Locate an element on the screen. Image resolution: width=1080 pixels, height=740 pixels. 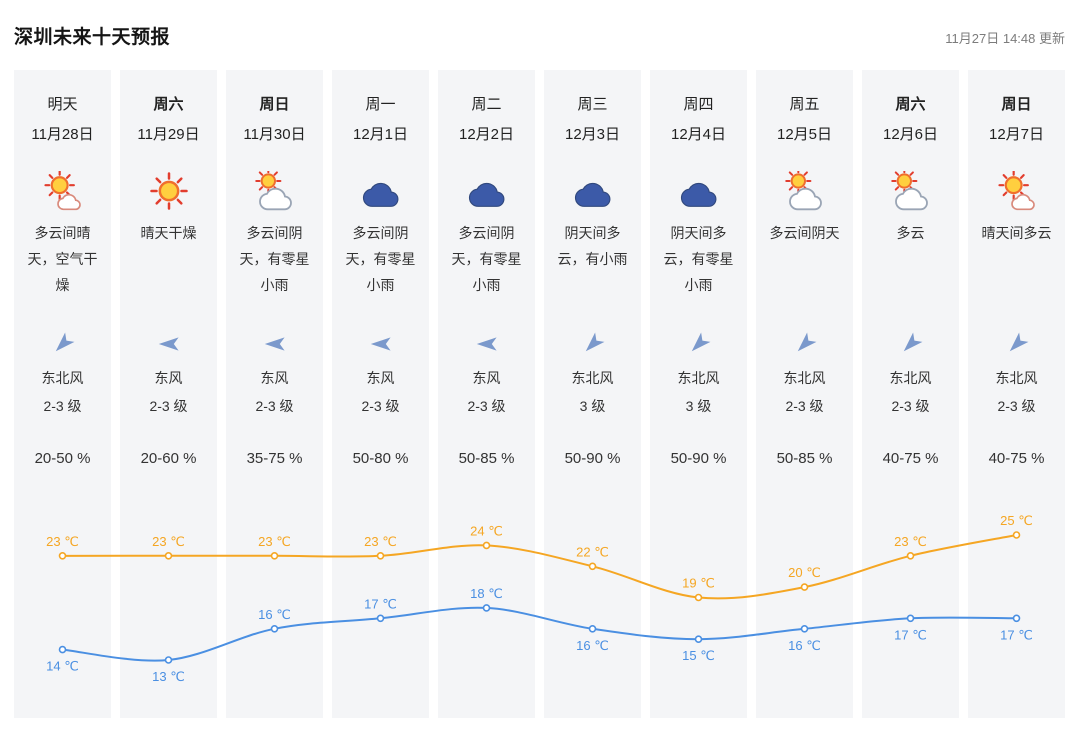
day-date: 12月3日 is located at coordinates (592, 134).